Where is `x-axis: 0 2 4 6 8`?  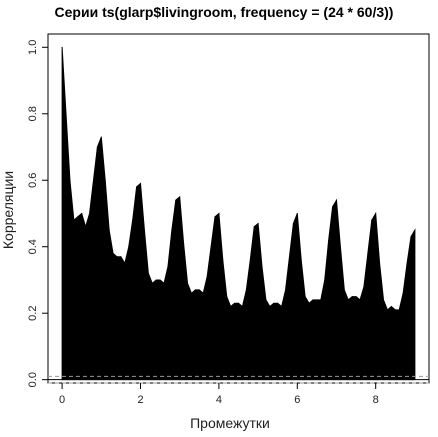 x-axis: 0 2 4 6 8 is located at coordinates (219, 394).